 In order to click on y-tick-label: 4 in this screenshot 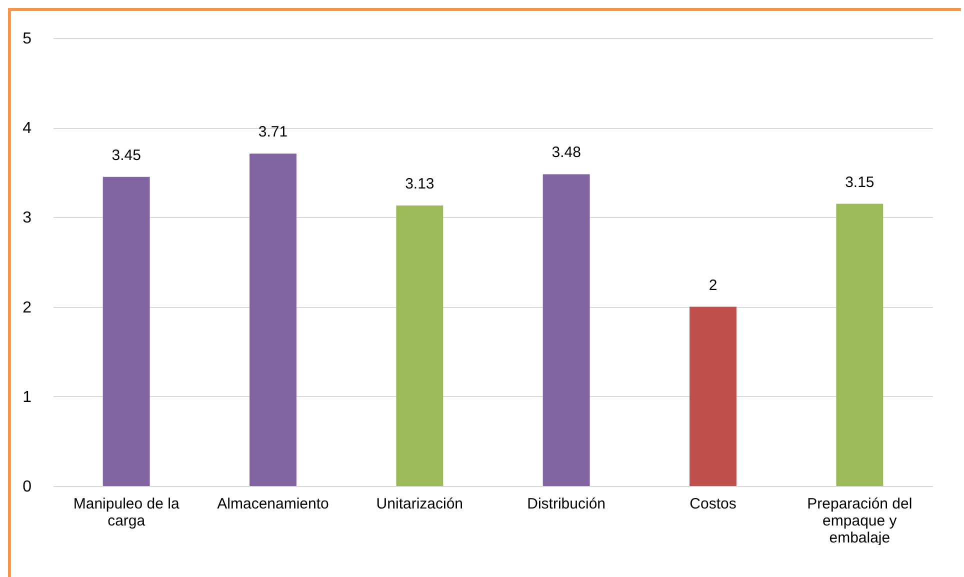, I will do `click(27, 129)`.